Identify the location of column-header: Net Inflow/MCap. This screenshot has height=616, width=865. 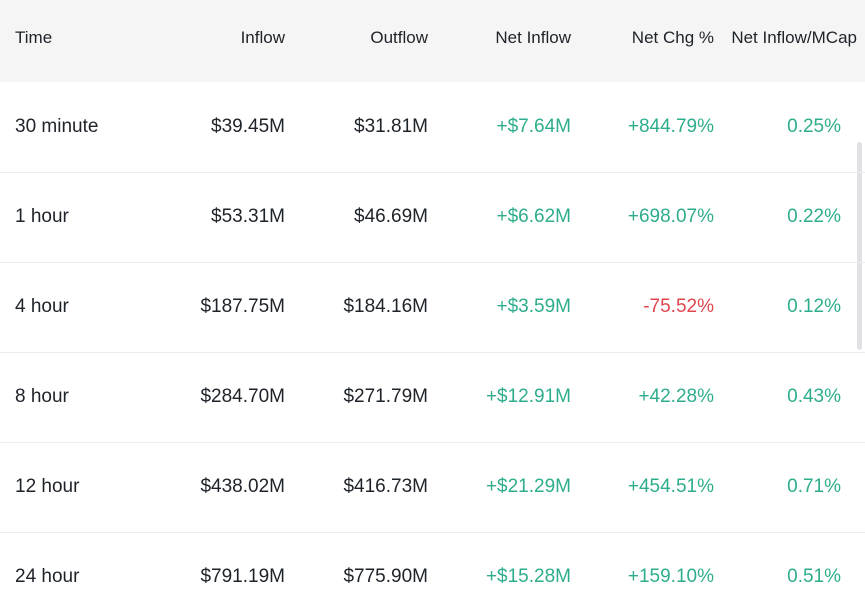
(794, 37).